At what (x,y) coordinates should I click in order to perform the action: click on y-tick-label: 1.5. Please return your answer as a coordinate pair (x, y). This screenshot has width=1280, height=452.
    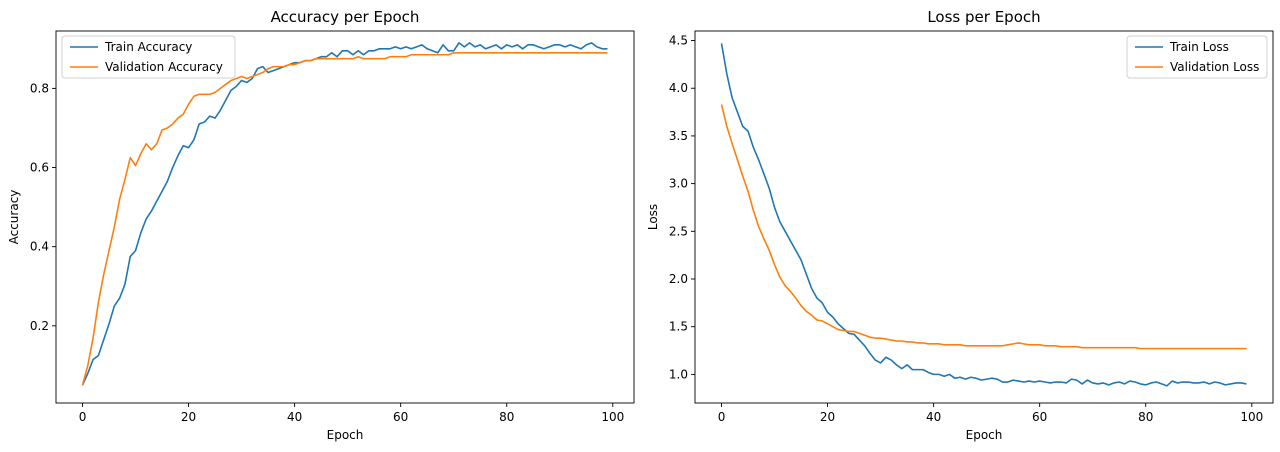
    Looking at the image, I should click on (678, 327).